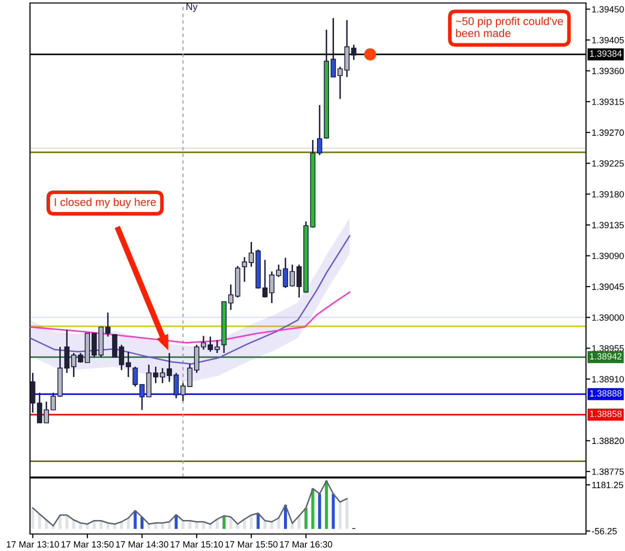  Describe the element at coordinates (608, 256) in the screenshot. I see `y-tick-label: 1.39090` at that location.